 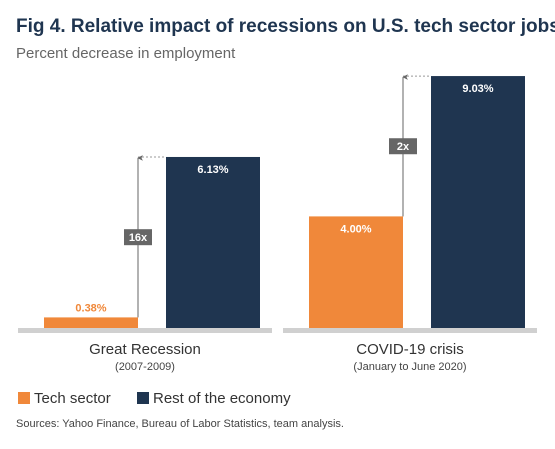 What do you see at coordinates (126, 53) in the screenshot?
I see `chart-subtitle: Percent decrease in employment` at bounding box center [126, 53].